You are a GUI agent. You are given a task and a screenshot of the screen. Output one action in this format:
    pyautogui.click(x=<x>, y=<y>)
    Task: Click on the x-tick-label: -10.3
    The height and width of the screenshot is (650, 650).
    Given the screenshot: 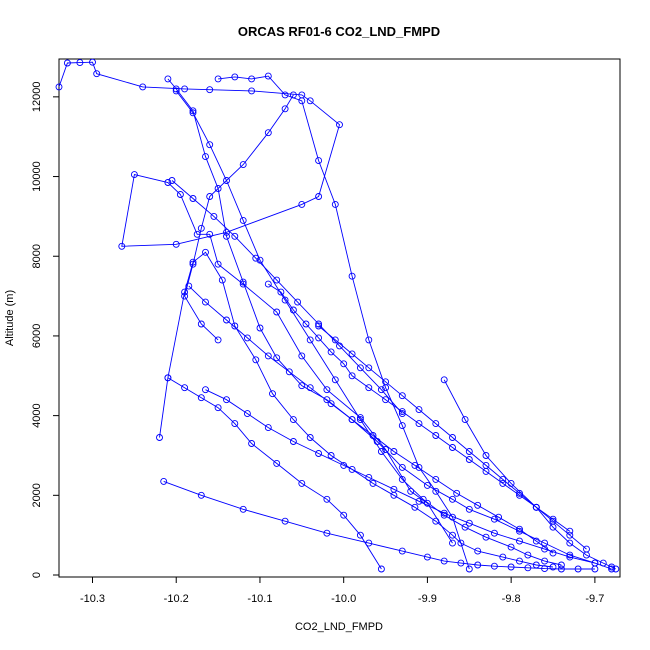 What is the action you would take?
    pyautogui.click(x=92, y=599)
    